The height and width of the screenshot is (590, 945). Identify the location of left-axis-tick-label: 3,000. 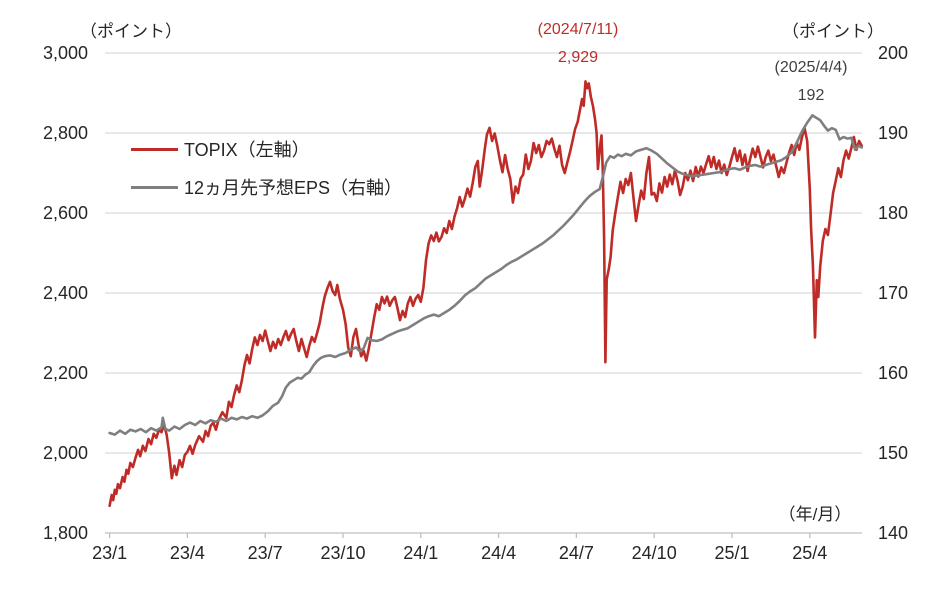
(65, 53).